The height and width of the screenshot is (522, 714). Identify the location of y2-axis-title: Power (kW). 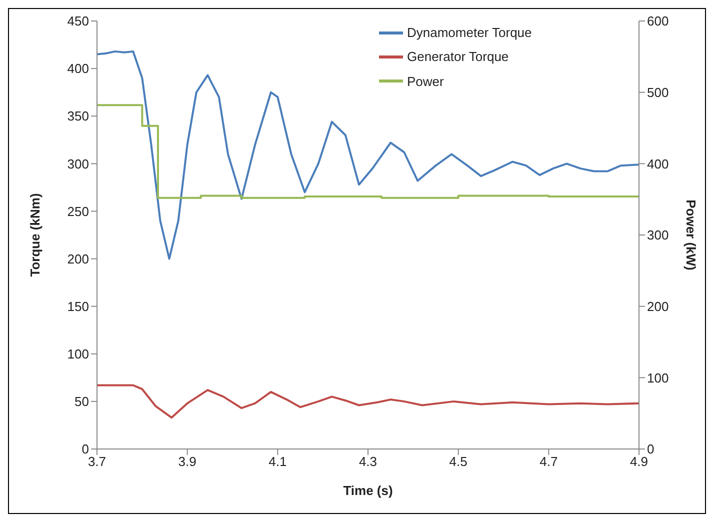
(690, 235).